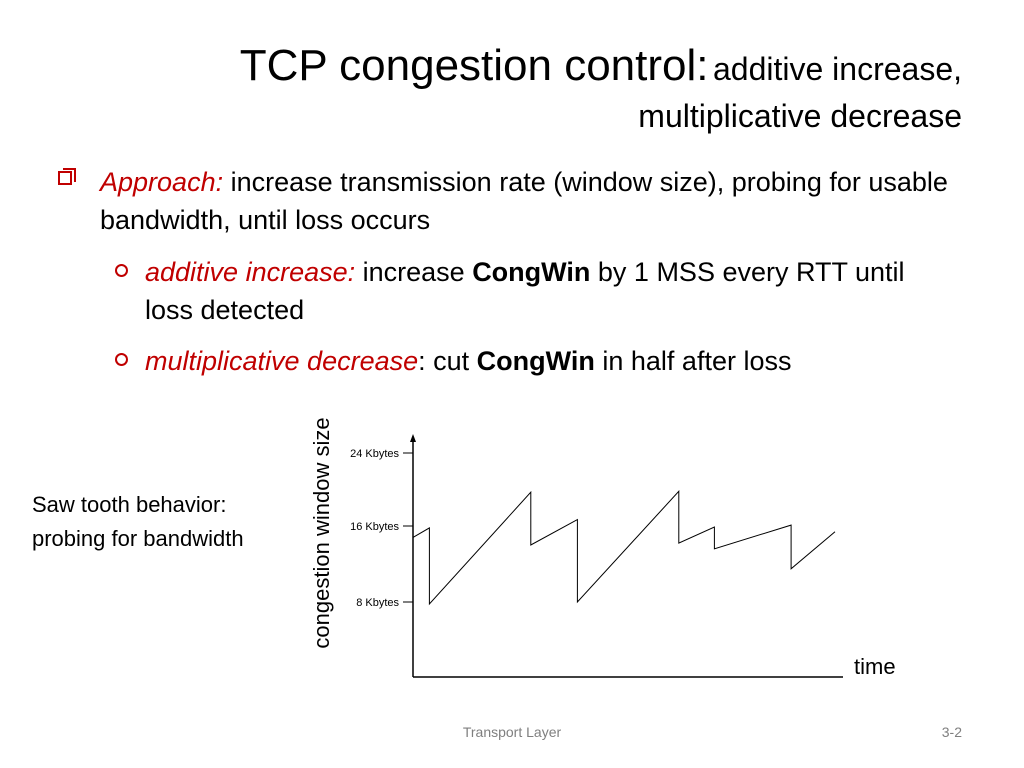 The width and height of the screenshot is (1024, 768). I want to click on title-main: TCP congestion control:, so click(474, 65).